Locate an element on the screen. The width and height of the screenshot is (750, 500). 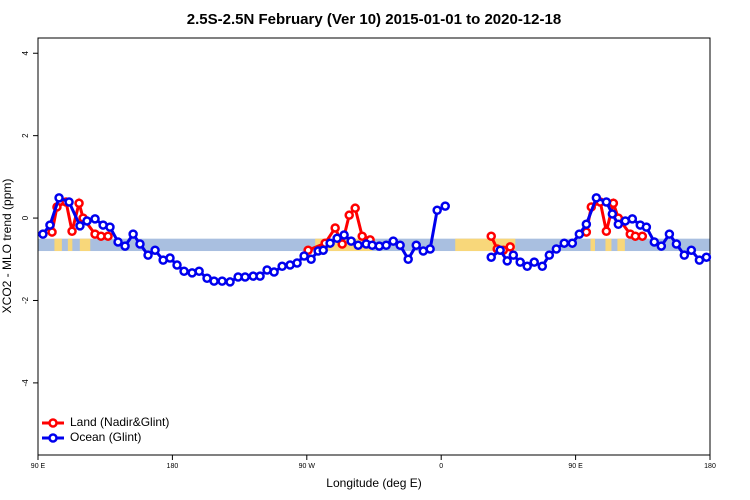
y-tick-label: -2 is located at coordinates (25, 300).